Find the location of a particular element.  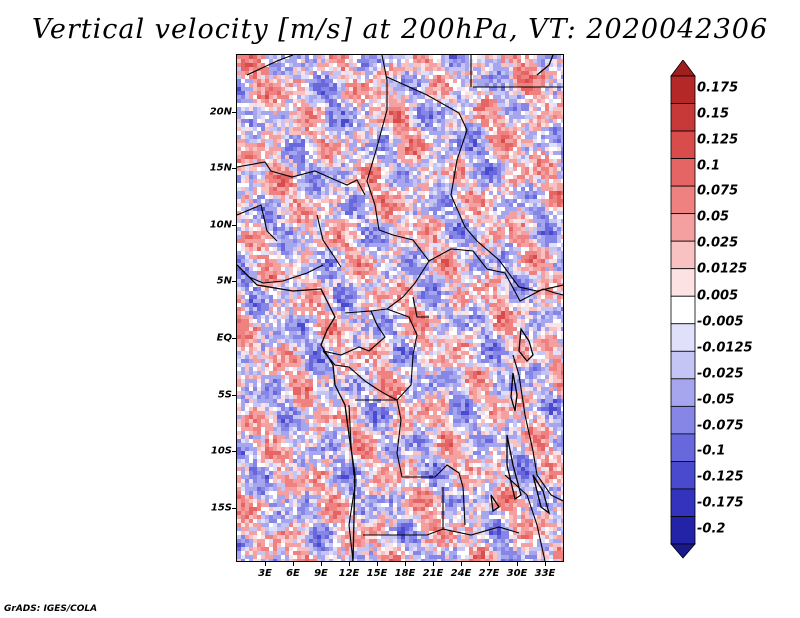

colorbar-label: 0.005 is located at coordinates (718, 296).